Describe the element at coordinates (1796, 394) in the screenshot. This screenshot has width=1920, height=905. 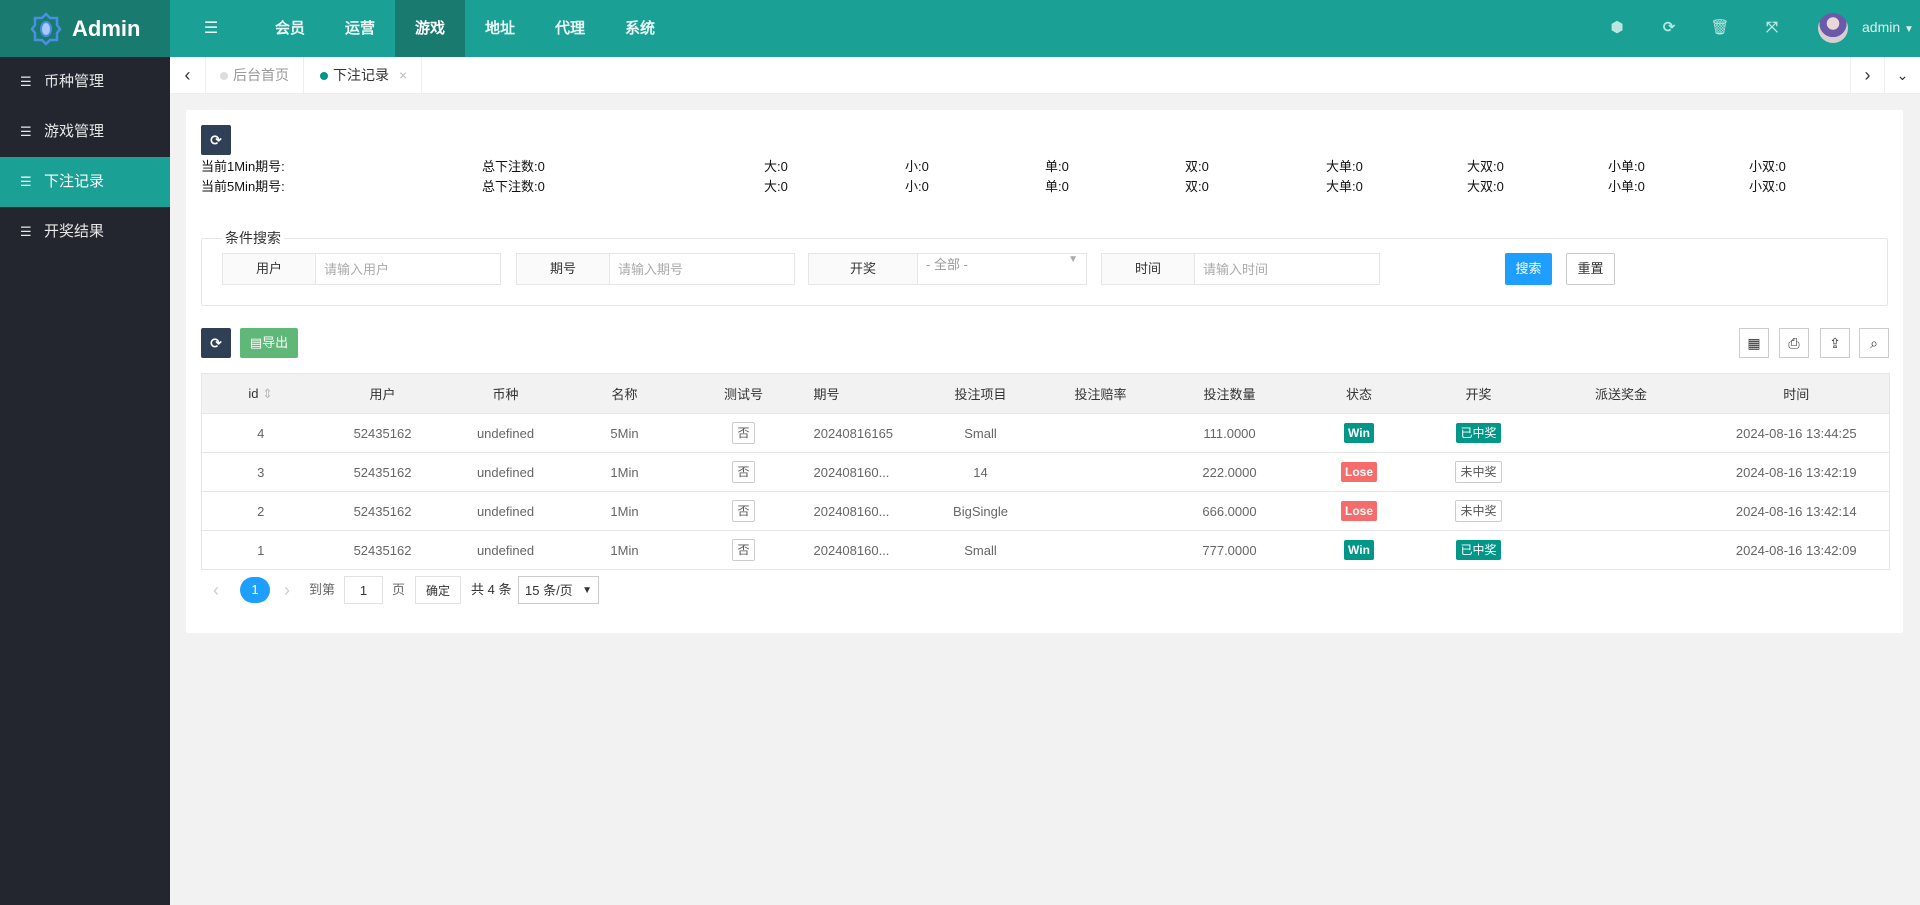
I see `column-header-label: 时间` at that location.